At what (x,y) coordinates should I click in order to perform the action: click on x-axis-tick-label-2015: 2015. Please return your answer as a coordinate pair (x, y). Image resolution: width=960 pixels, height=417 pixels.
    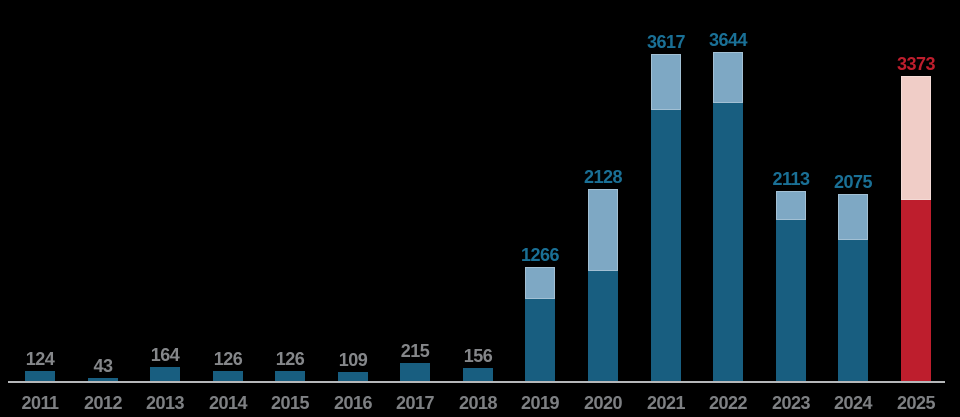
    Looking at the image, I should click on (290, 403).